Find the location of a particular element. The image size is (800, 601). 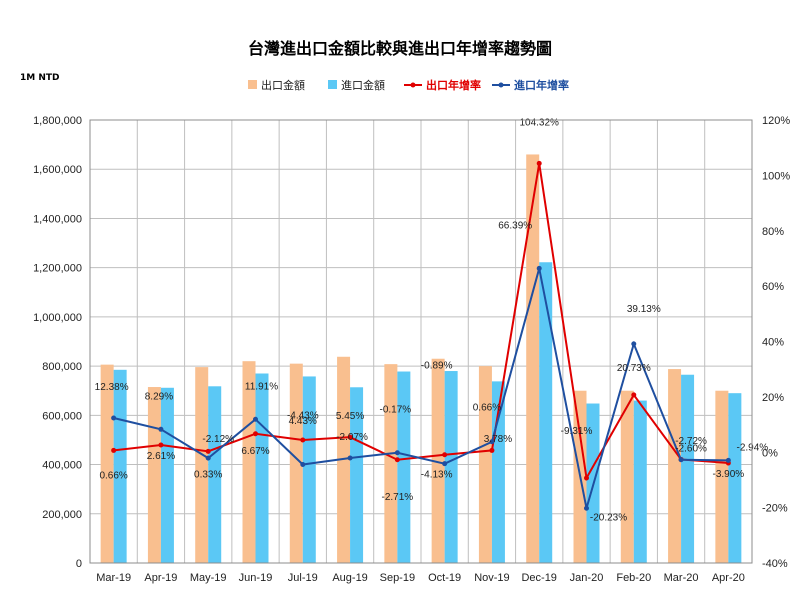

import-growth-label: 3.78% is located at coordinates (498, 439).